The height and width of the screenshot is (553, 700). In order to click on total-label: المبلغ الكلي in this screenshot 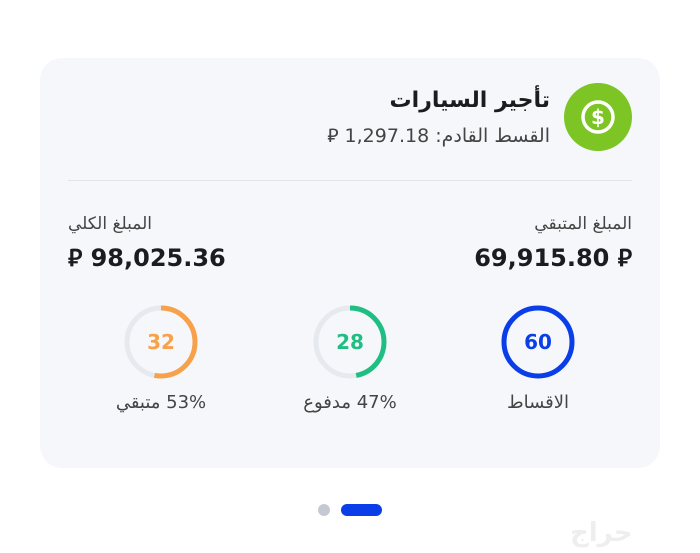, I will do `click(110, 224)`.